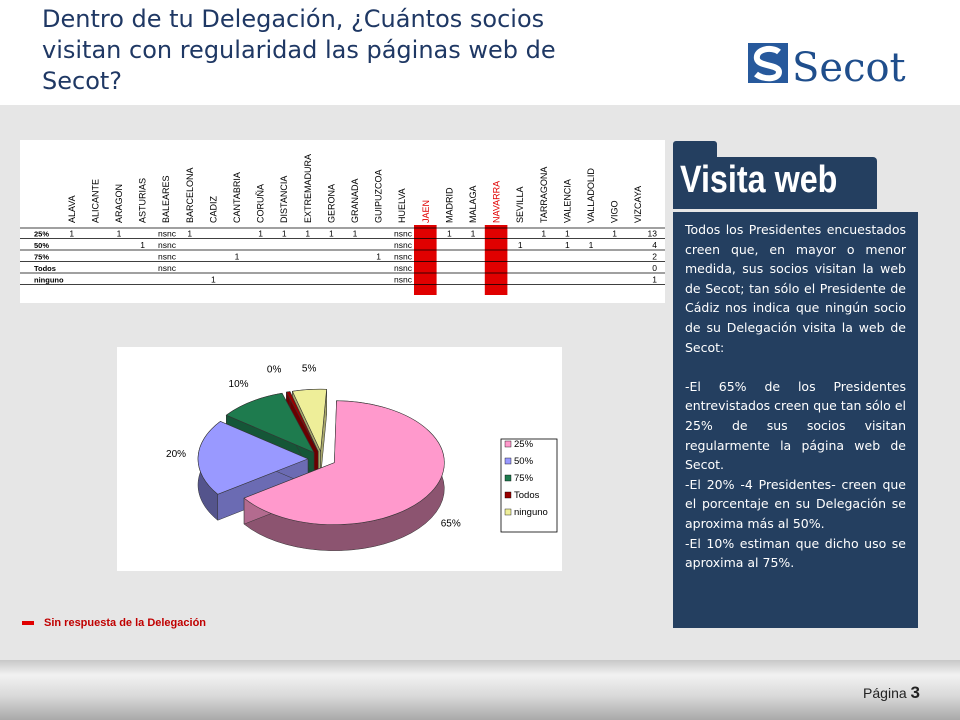 Image resolution: width=960 pixels, height=720 pixels. Describe the element at coordinates (885, 693) in the screenshot. I see `page-label: Página` at that location.